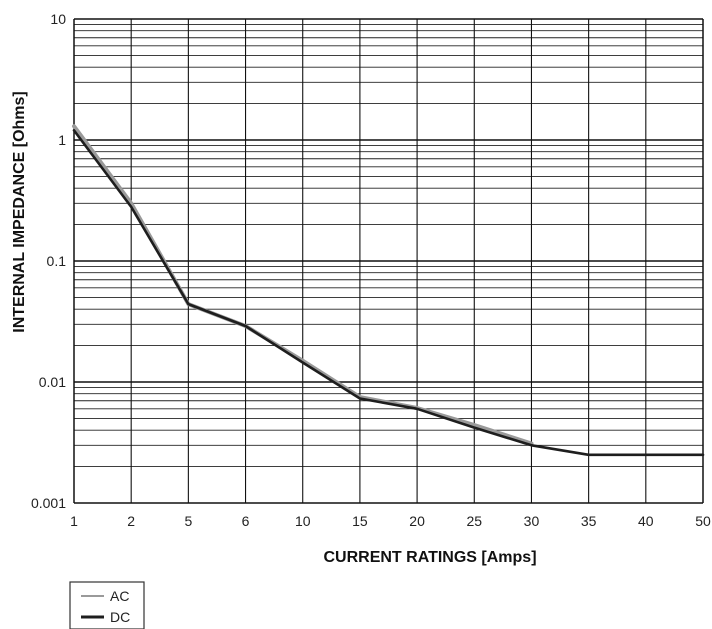 The image size is (712, 629). I want to click on x-tick-label: 30, so click(532, 521).